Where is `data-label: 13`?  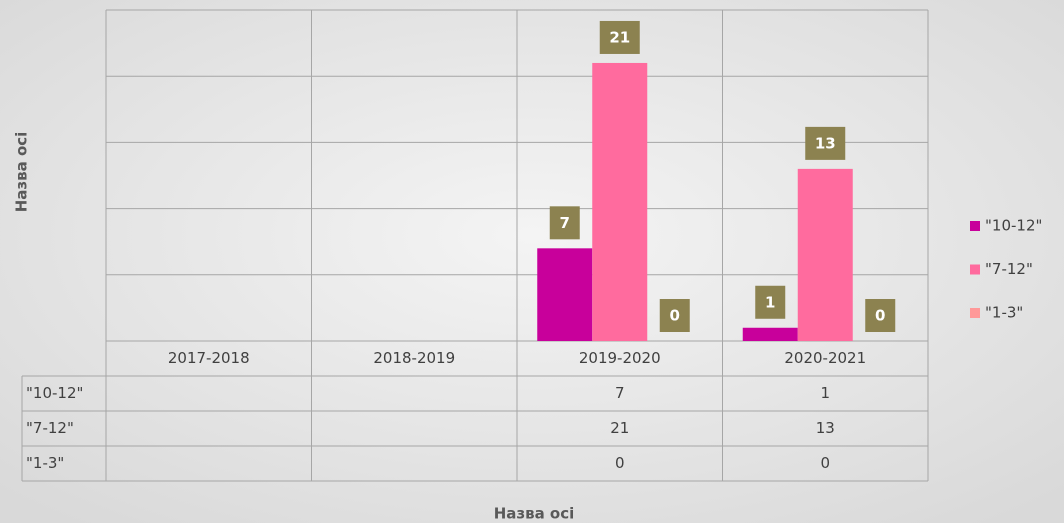 data-label: 13 is located at coordinates (825, 143).